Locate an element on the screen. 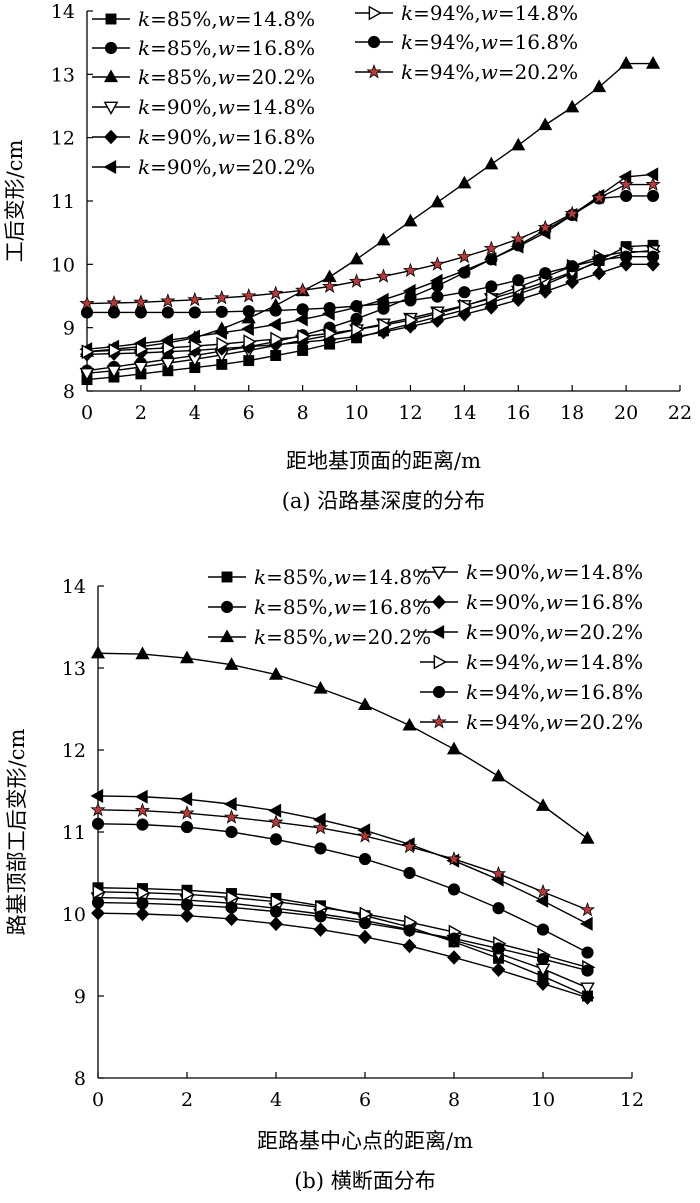 The image size is (700, 1203). chart-caption: (a) 沿路基深度的分布 is located at coordinates (384, 501).